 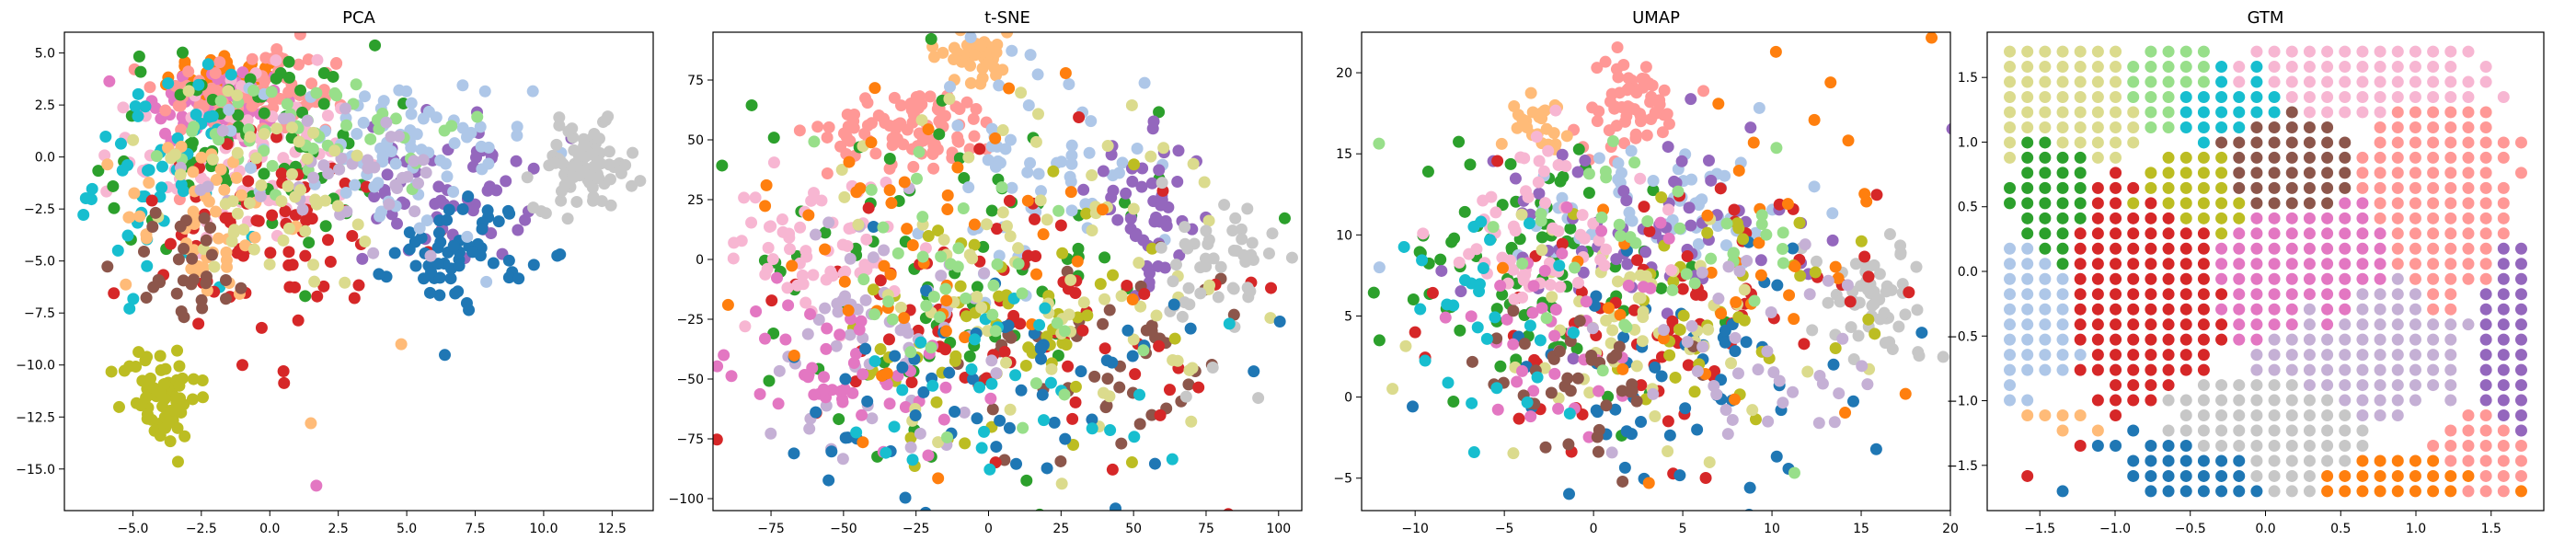 I want to click on pca-xtick-label-5: 7.5, so click(x=475, y=529).